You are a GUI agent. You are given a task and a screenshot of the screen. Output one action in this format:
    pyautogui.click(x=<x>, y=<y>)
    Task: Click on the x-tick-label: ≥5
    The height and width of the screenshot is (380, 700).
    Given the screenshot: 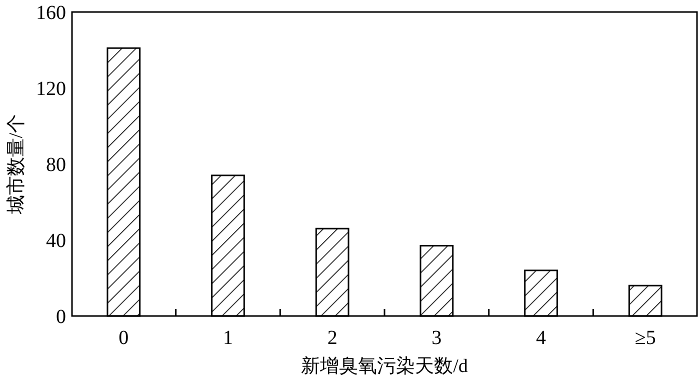 What is the action you would take?
    pyautogui.click(x=645, y=338)
    